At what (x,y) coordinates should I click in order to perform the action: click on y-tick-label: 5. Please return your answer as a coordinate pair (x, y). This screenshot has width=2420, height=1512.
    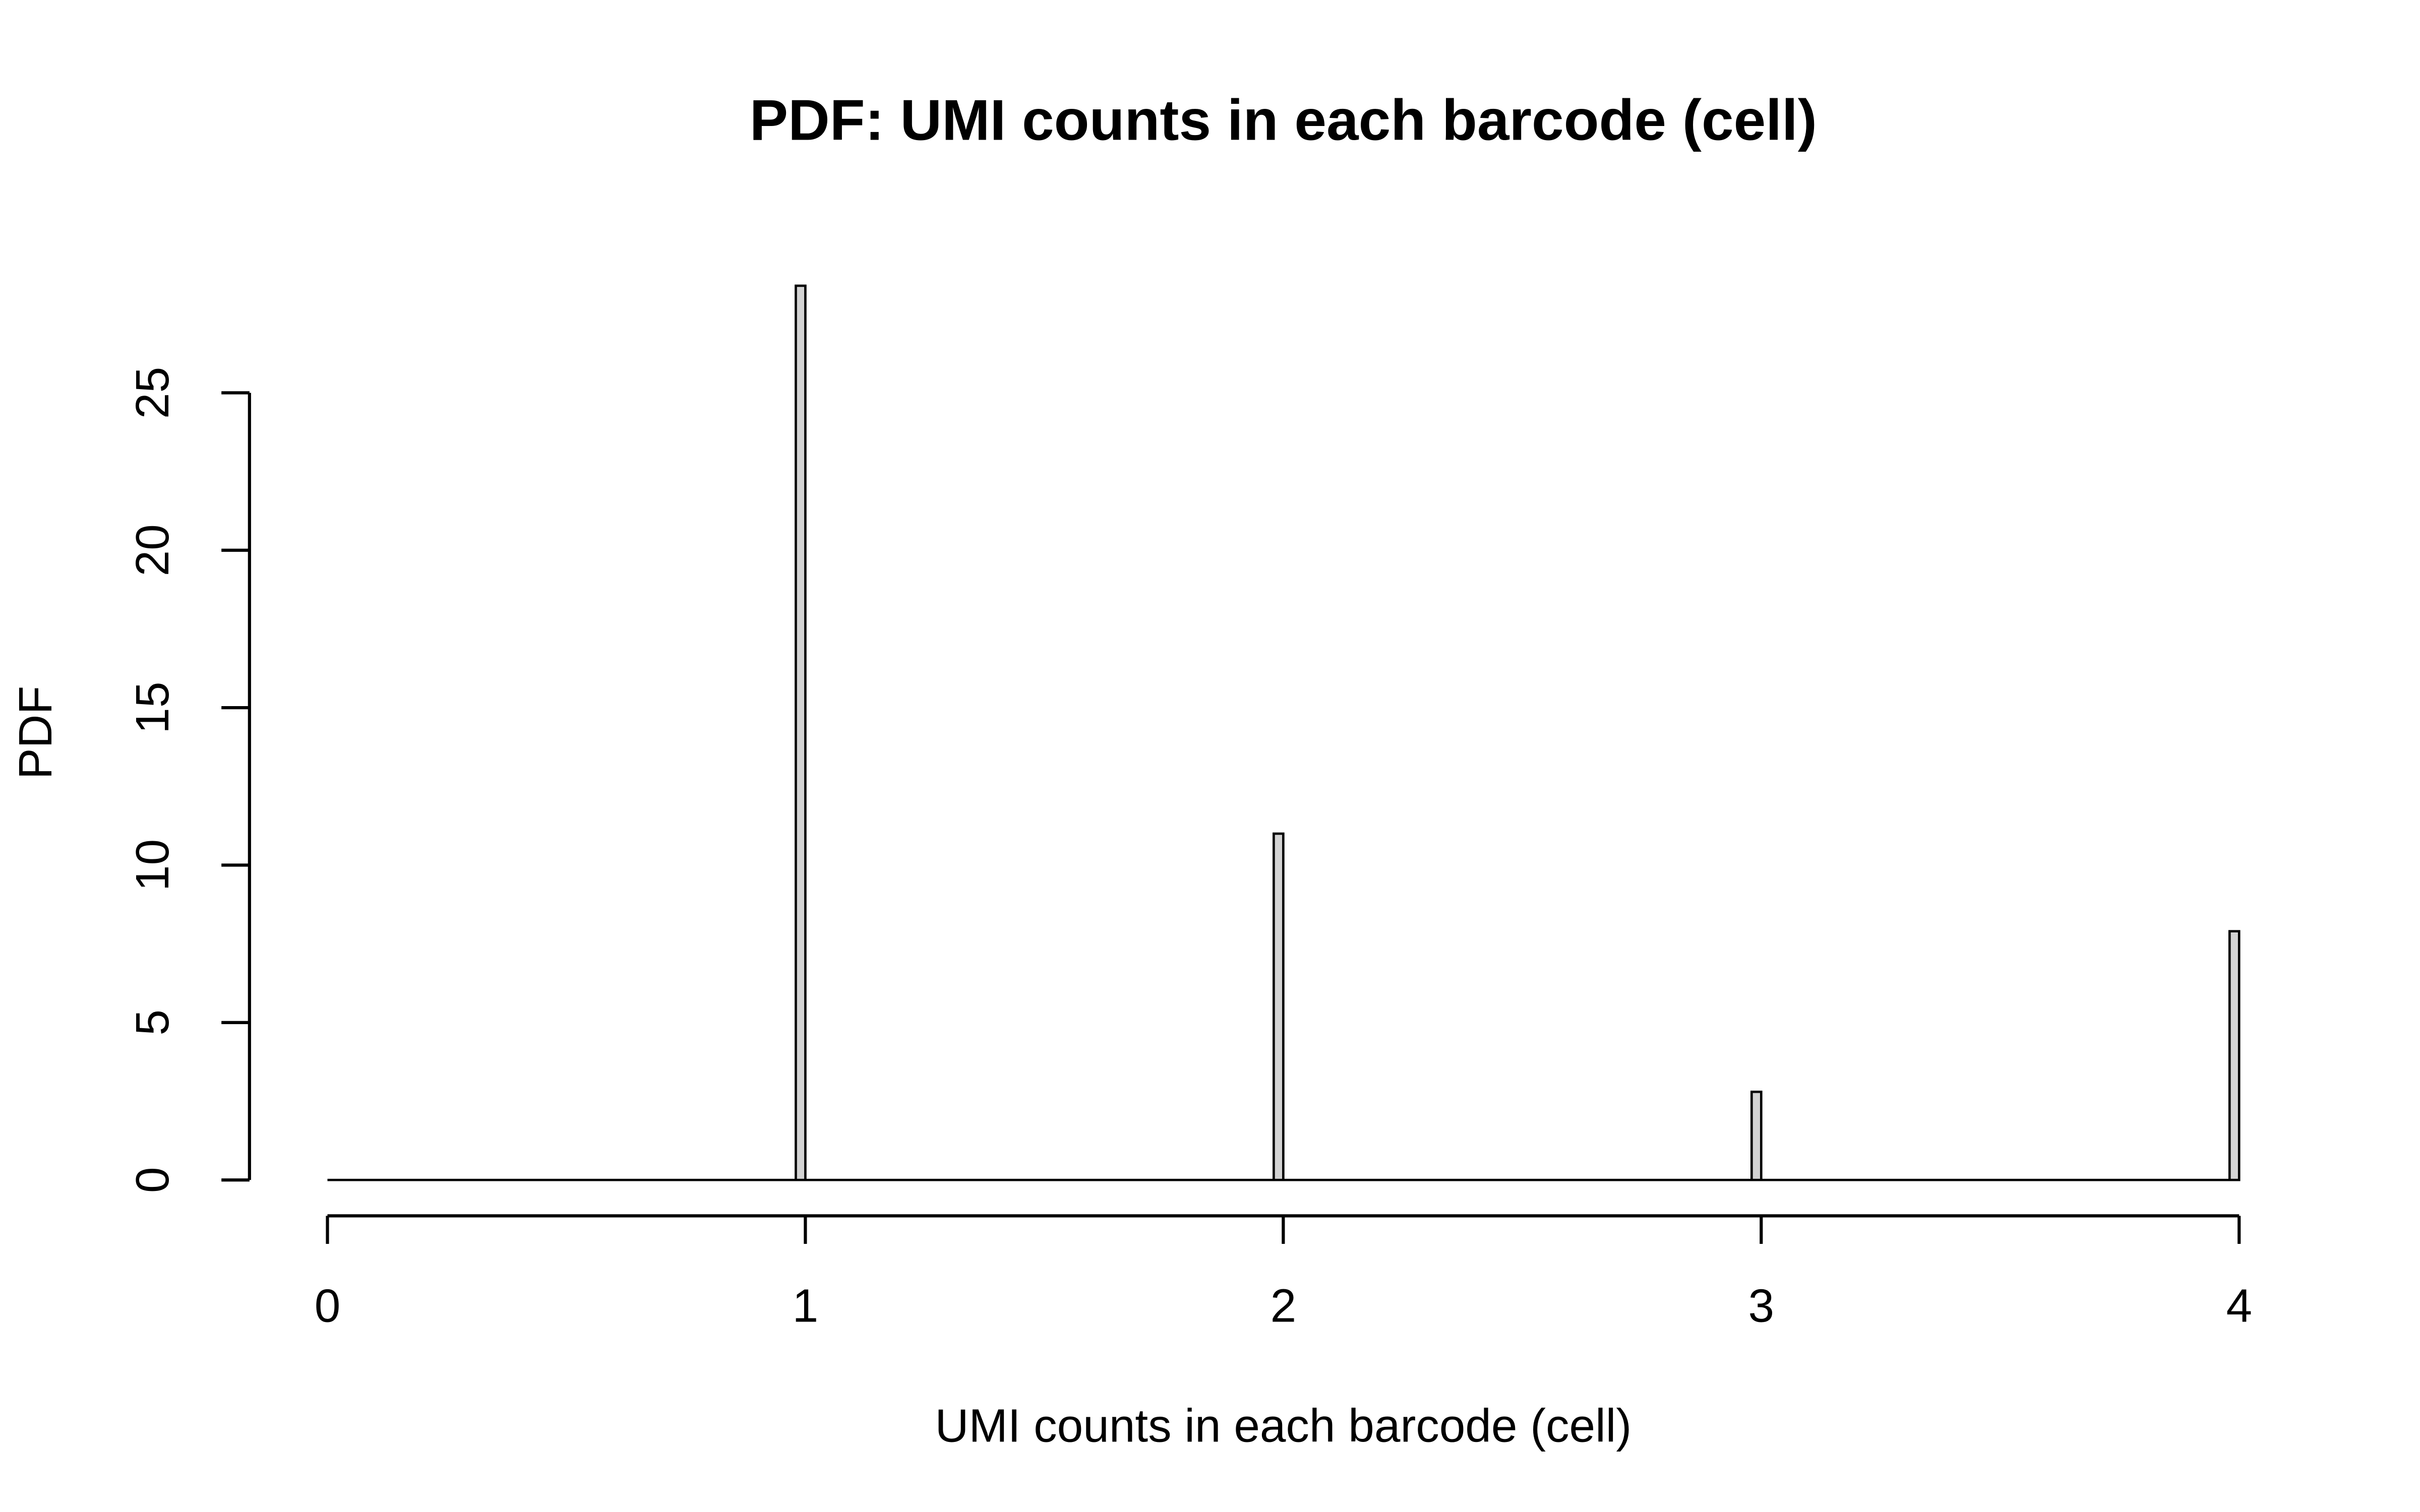
    Looking at the image, I should click on (152, 1023).